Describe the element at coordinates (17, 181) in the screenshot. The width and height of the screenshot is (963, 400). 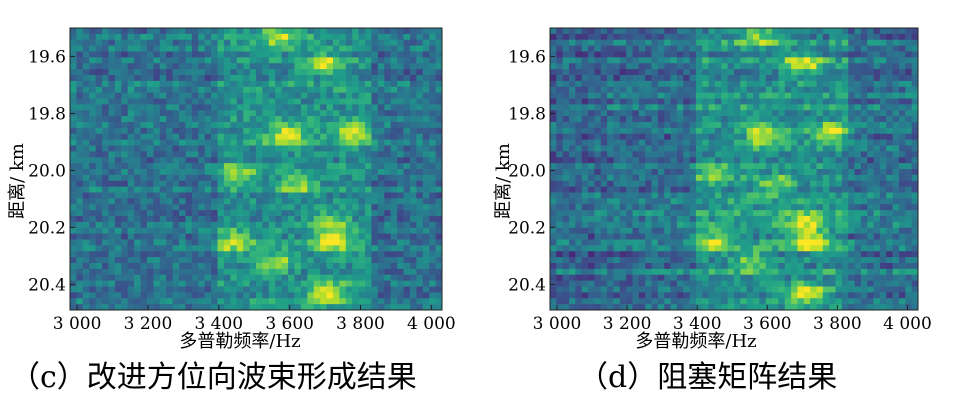
I see `y-axis-title-c: 距离/ km` at that location.